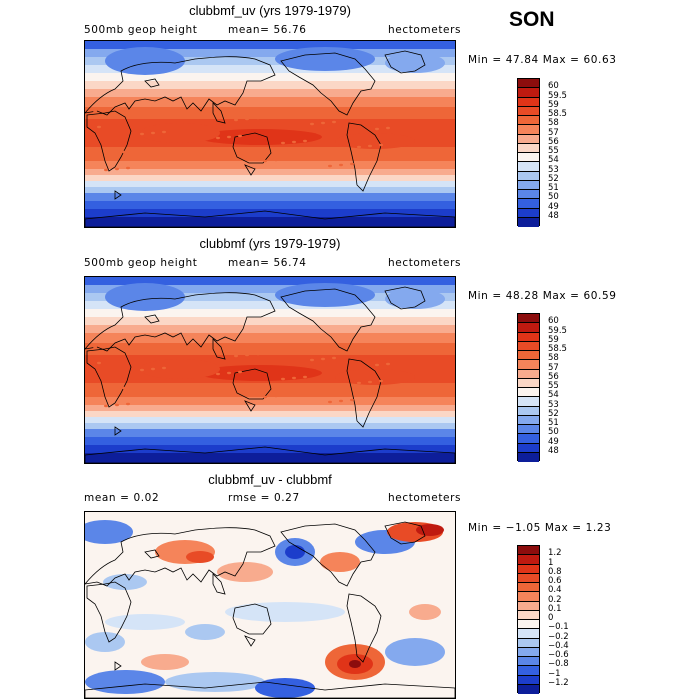  What do you see at coordinates (558, 664) in the screenshot?
I see `colorbar-label: −0.8` at bounding box center [558, 664].